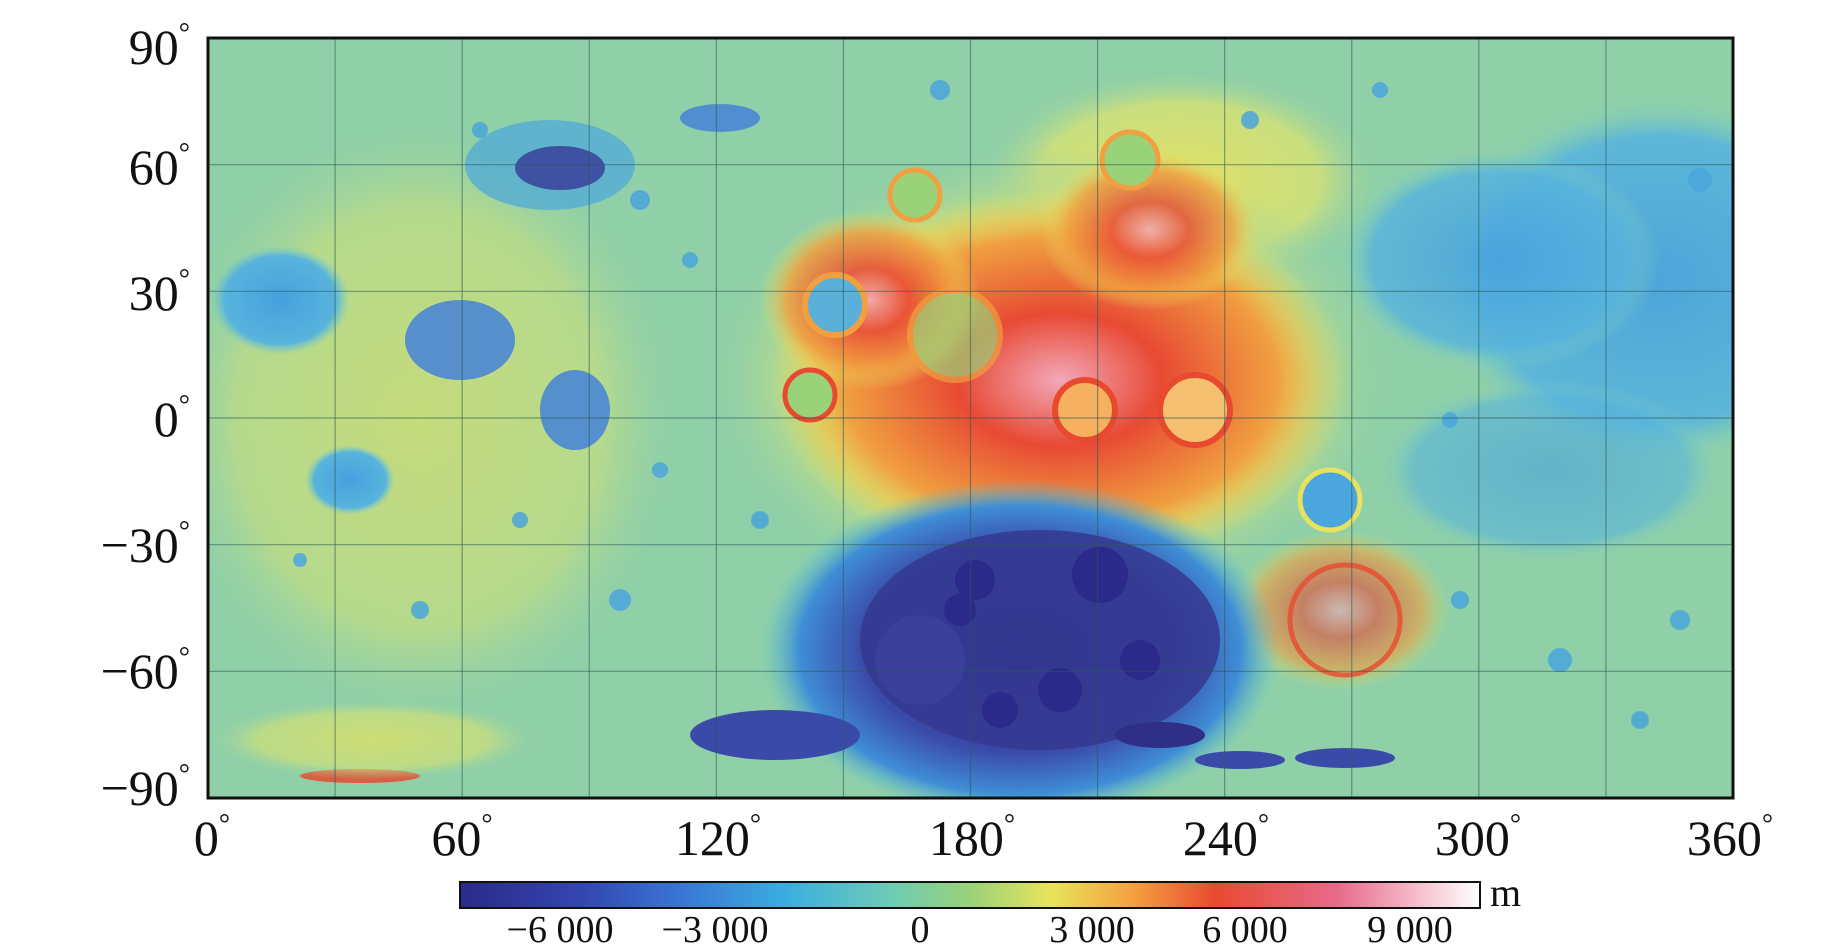 This screenshot has height=945, width=1843. Describe the element at coordinates (145, 417) in the screenshot. I see `latitude-tick-labels: 90° 60° 30° 0° −30° −60° −90°` at that location.